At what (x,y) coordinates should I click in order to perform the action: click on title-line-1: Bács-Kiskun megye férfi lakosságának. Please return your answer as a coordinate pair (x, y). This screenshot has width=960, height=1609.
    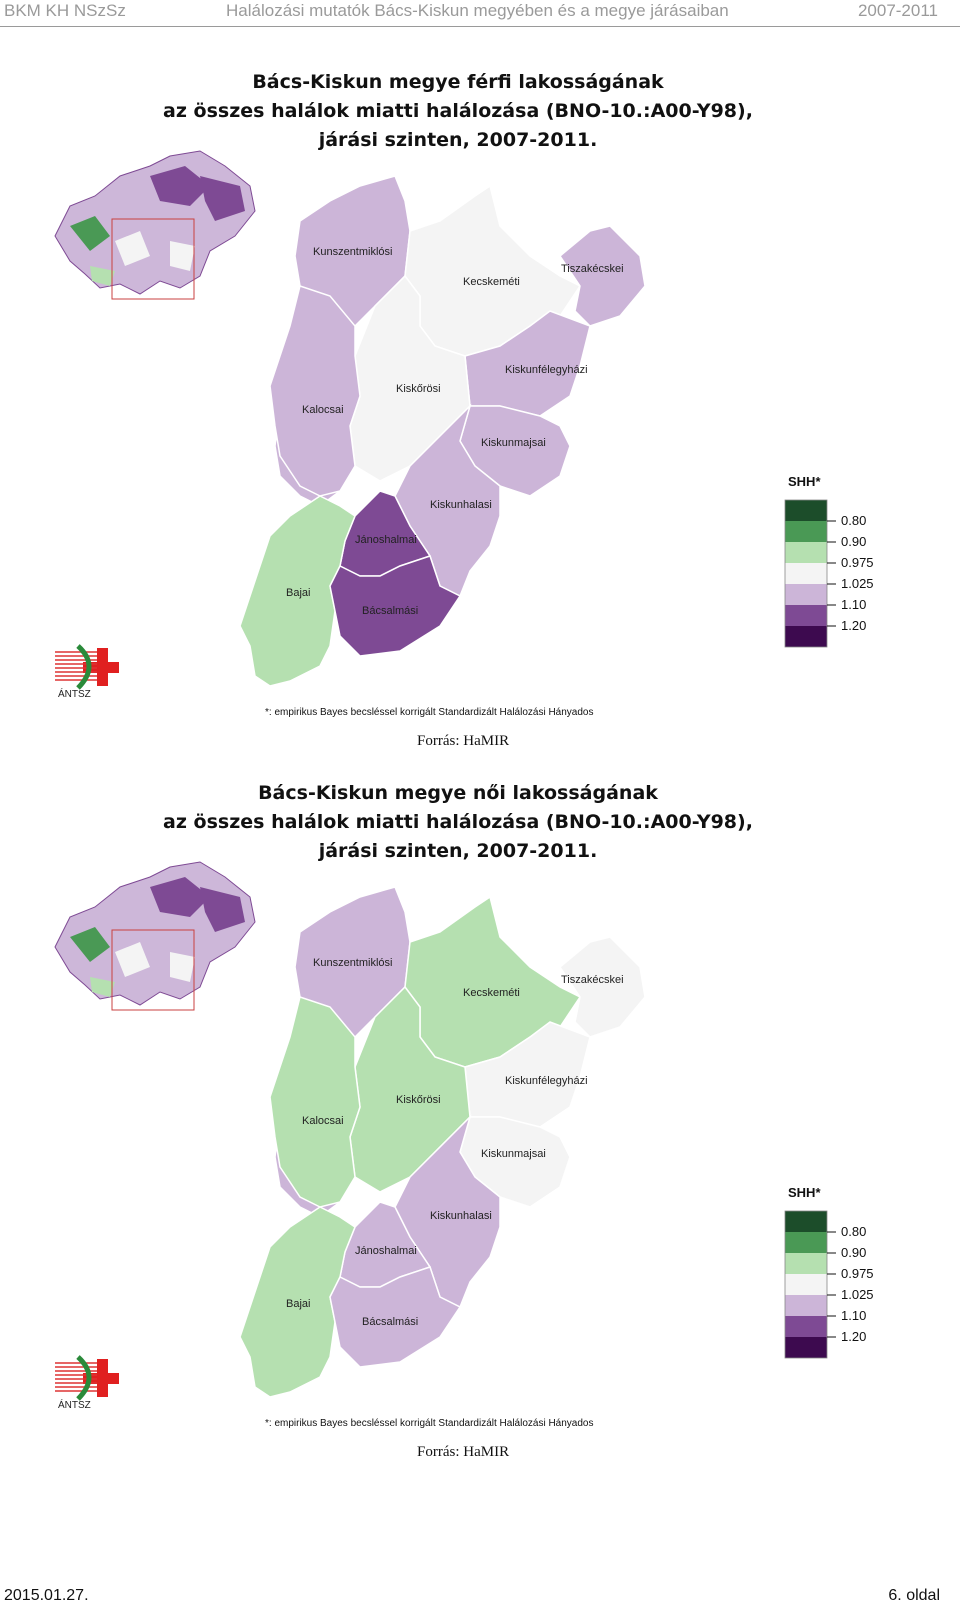
    Looking at the image, I should click on (458, 82).